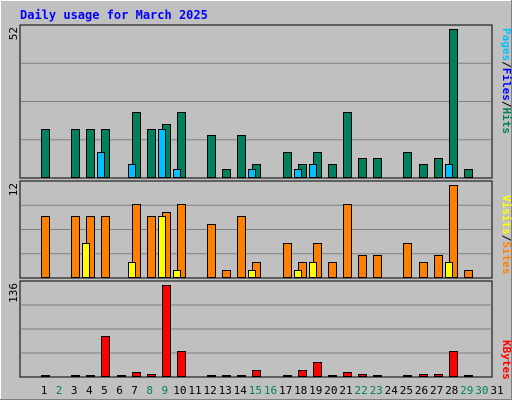  I want to click on day-label-7: 7, so click(134, 390).